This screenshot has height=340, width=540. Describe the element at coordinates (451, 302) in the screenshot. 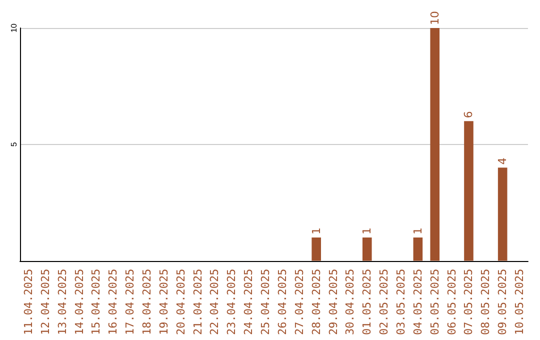

I see `x-tick-label: 06.05.2025` at that location.